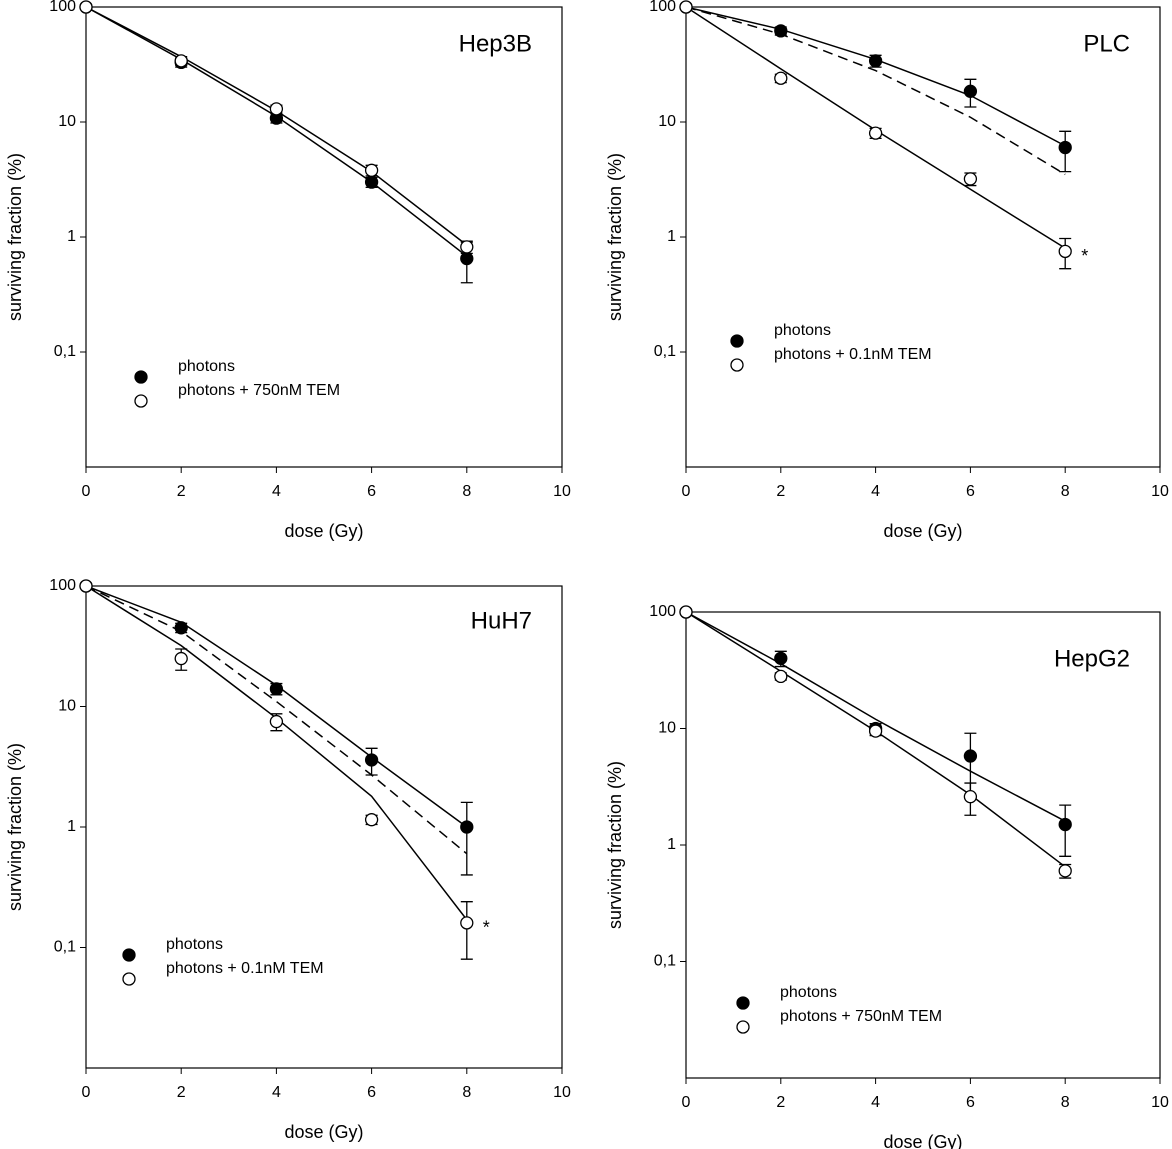 The width and height of the screenshot is (1172, 1149). What do you see at coordinates (501, 620) in the screenshot?
I see `panel-title: HuH7` at bounding box center [501, 620].